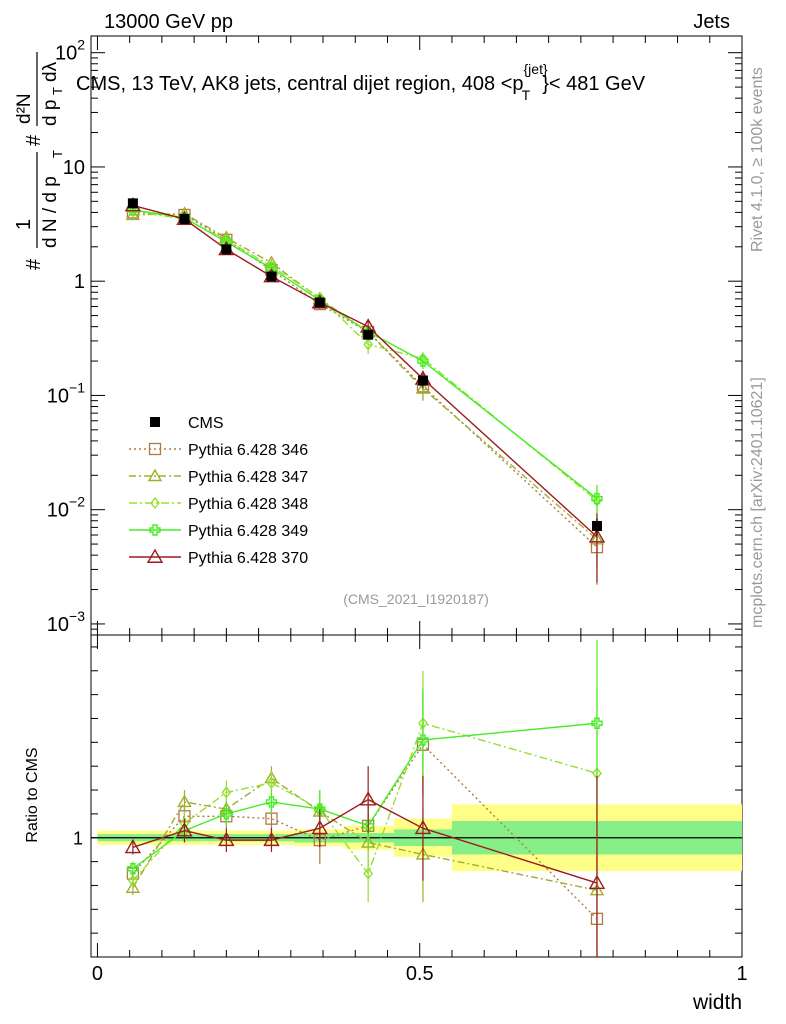 This screenshot has width=786, height=1024. I want to click on y-label-t: T, so click(57, 154).